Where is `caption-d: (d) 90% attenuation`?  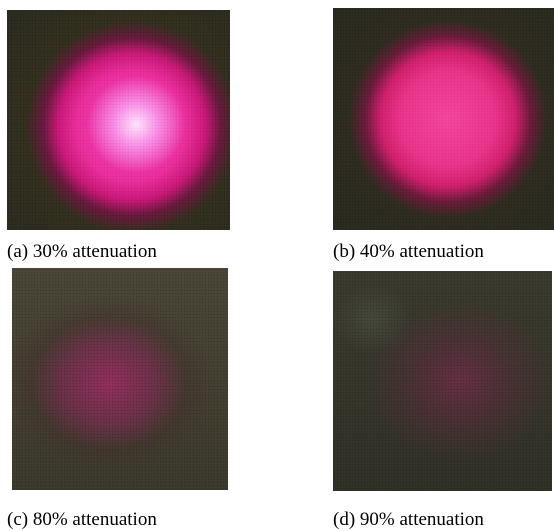
caption-d: (d) 90% attenuation is located at coordinates (408, 519).